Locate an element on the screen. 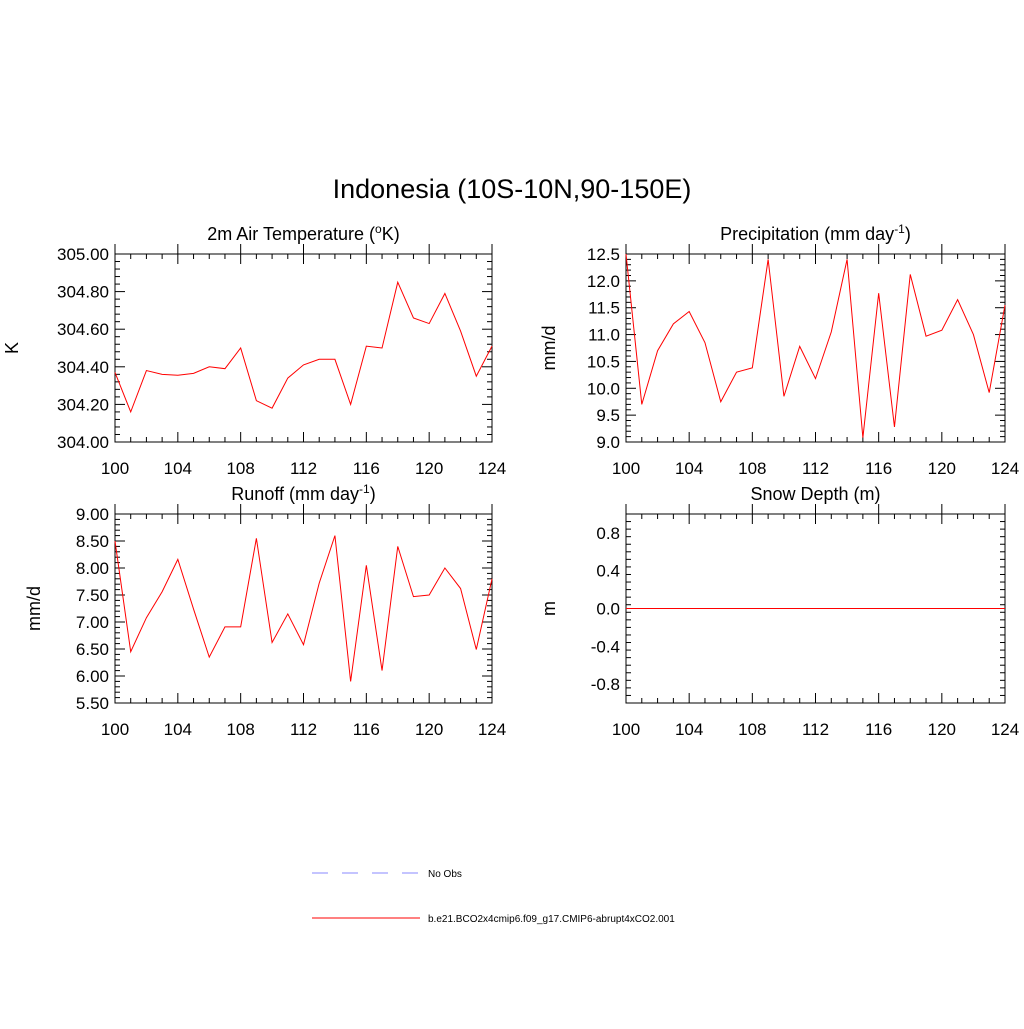  precip-title-main: Precipitation (mm day is located at coordinates (807, 234).